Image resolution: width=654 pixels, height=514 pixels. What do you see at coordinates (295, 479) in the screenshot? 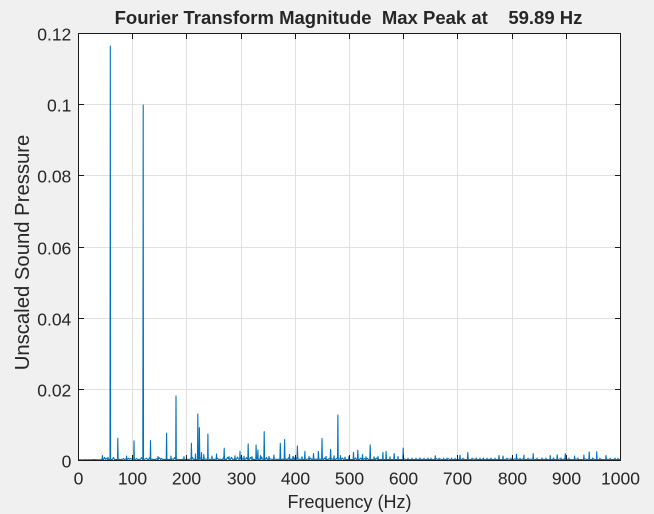
I see `svg-text: 400` at bounding box center [295, 479].